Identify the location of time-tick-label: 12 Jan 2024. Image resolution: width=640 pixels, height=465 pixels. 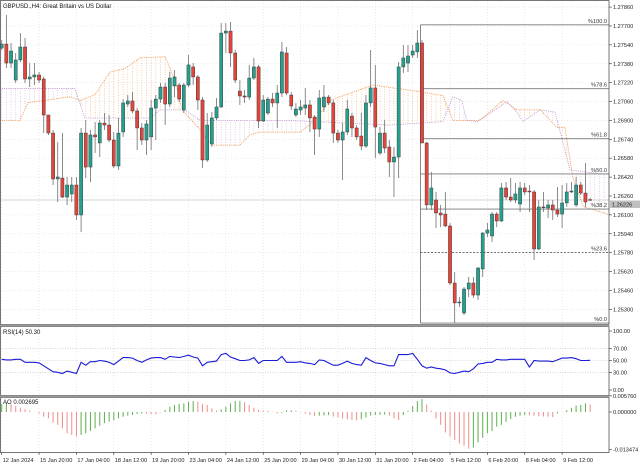
(18, 461).